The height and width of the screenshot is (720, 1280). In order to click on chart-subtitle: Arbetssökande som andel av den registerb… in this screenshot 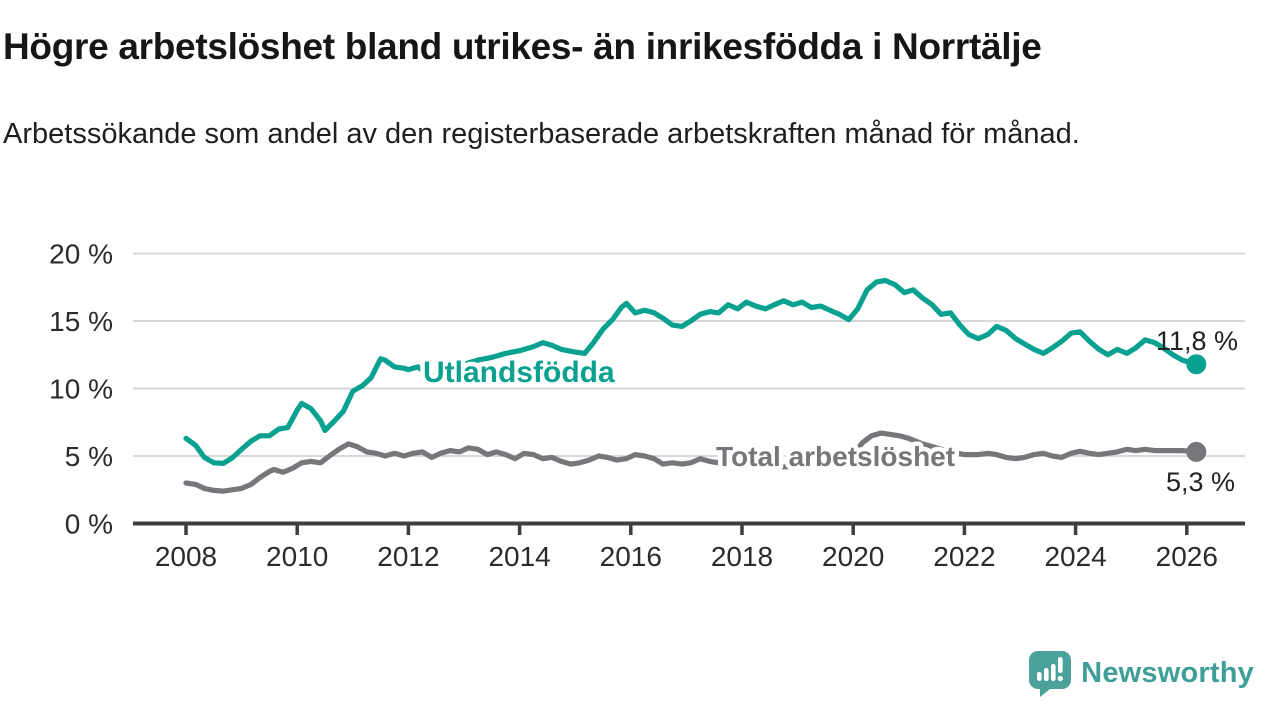, I will do `click(541, 134)`.